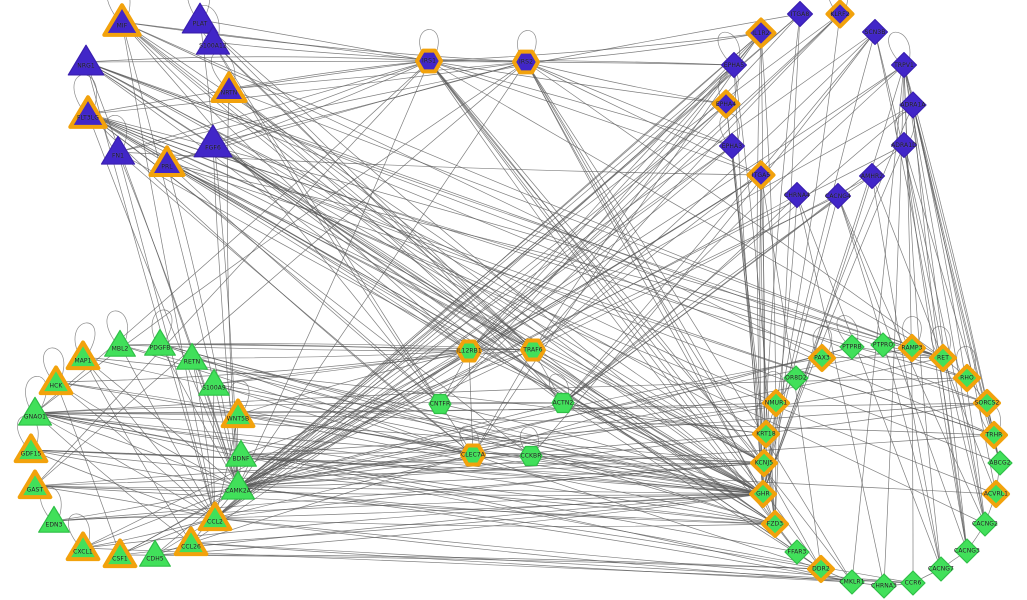 This screenshot has height=600, width=1027. Describe the element at coordinates (526, 62) in the screenshot. I see `graph-node-irs2: IRS2` at that location.